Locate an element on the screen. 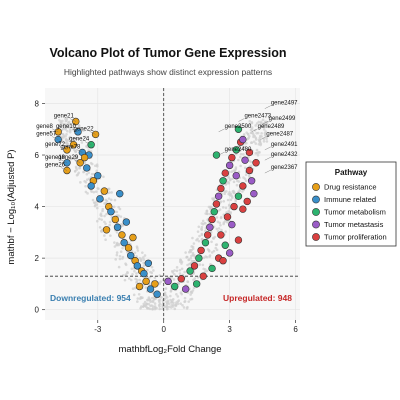 The width and height of the screenshot is (400, 400). legend-title: Pathway is located at coordinates (351, 172).